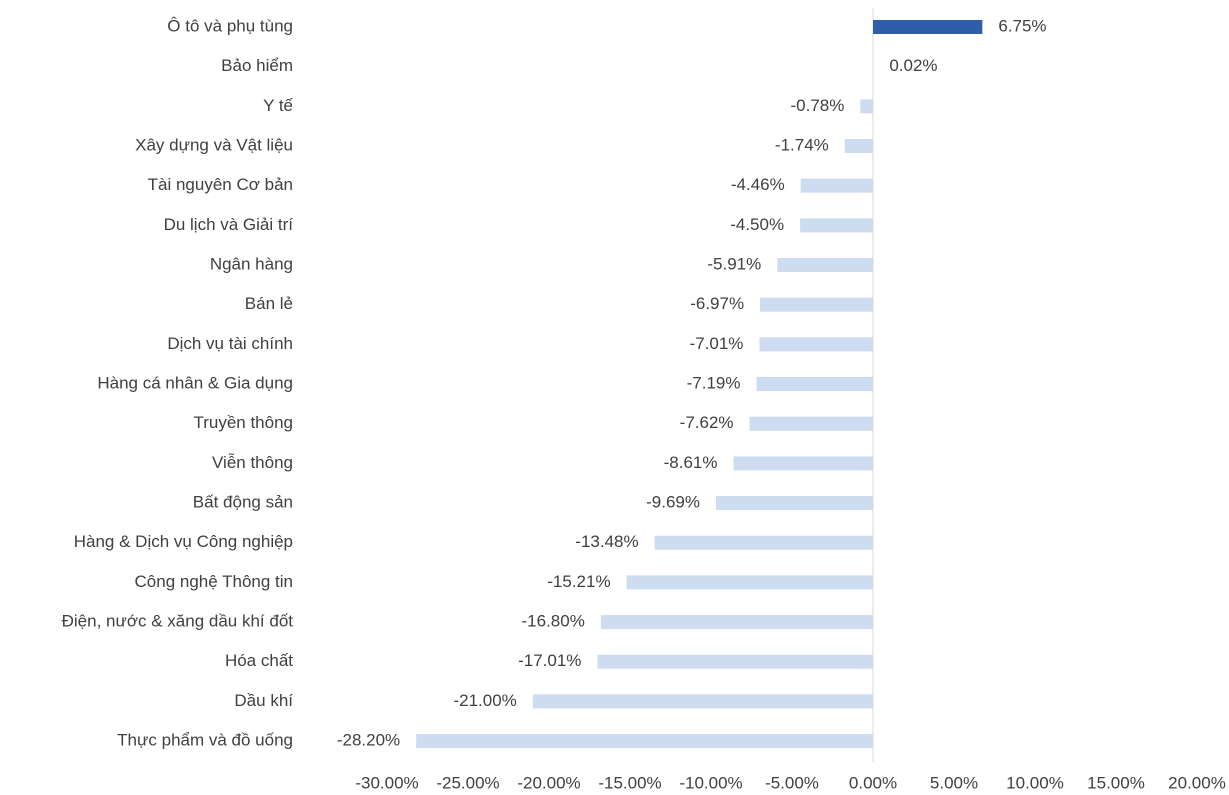  What do you see at coordinates (913, 65) in the screenshot?
I see `value-label: 0.02%` at bounding box center [913, 65].